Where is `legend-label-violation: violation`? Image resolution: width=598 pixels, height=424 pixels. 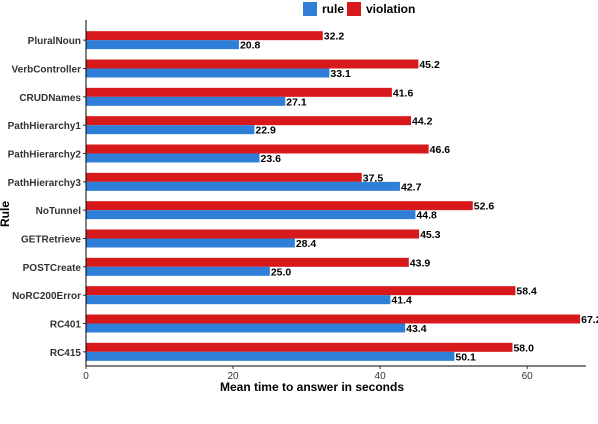
legend-label-violation: violation is located at coordinates (390, 9).